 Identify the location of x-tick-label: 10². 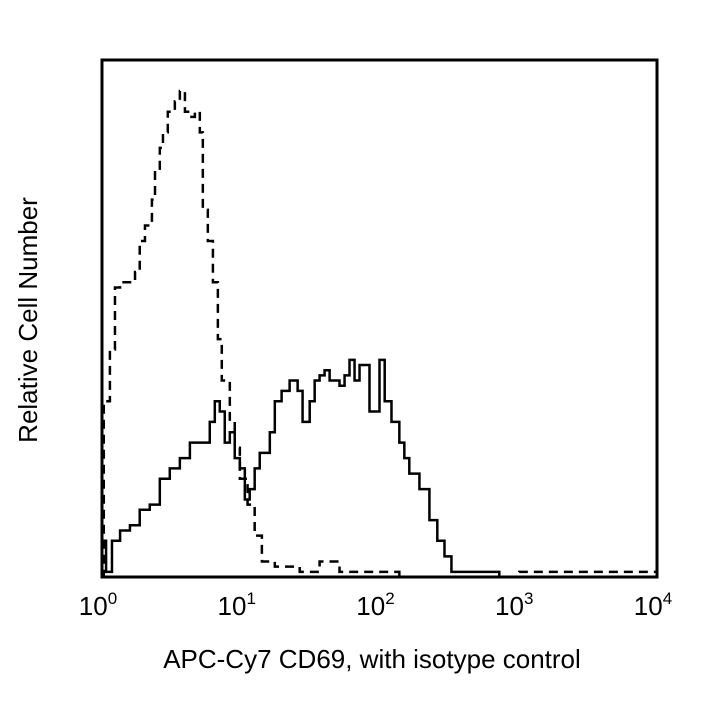
(375, 605).